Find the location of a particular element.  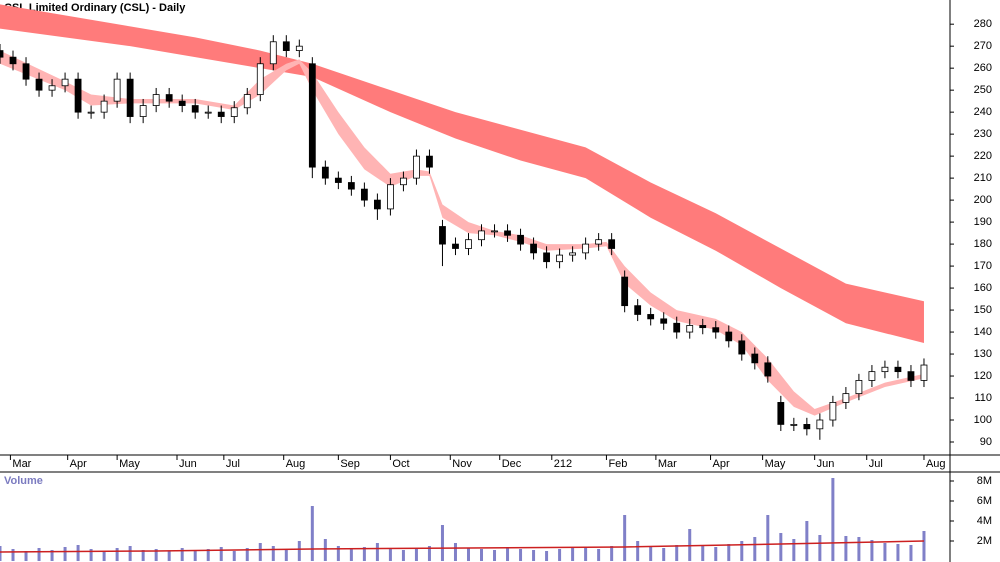

x-tick-label: Sep is located at coordinates (350, 464).